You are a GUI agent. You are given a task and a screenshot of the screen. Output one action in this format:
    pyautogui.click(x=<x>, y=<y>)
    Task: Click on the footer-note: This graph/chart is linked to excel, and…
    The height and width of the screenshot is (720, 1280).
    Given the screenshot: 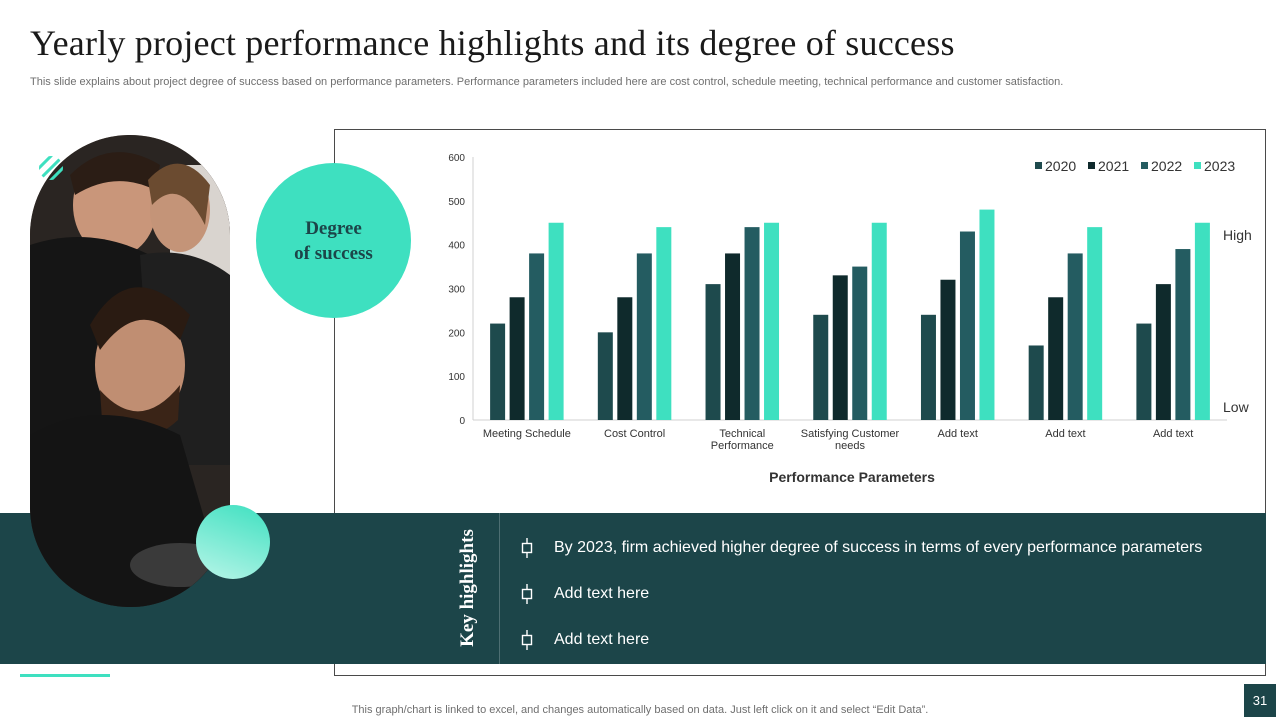 What is the action you would take?
    pyautogui.click(x=640, y=710)
    